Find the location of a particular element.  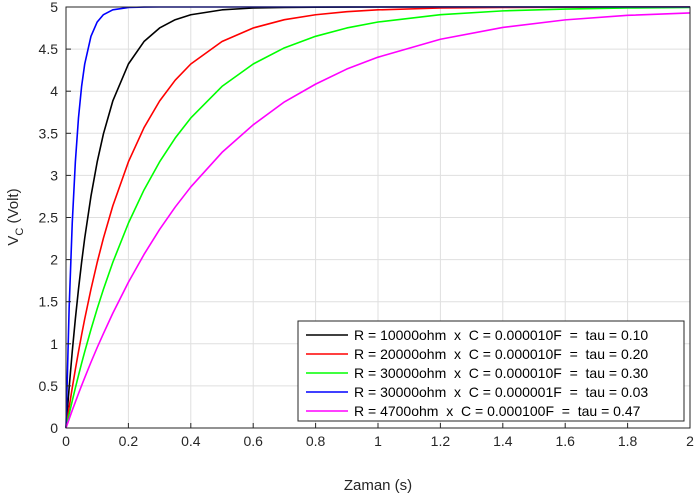

y-tick-label: 0 is located at coordinates (54, 428).